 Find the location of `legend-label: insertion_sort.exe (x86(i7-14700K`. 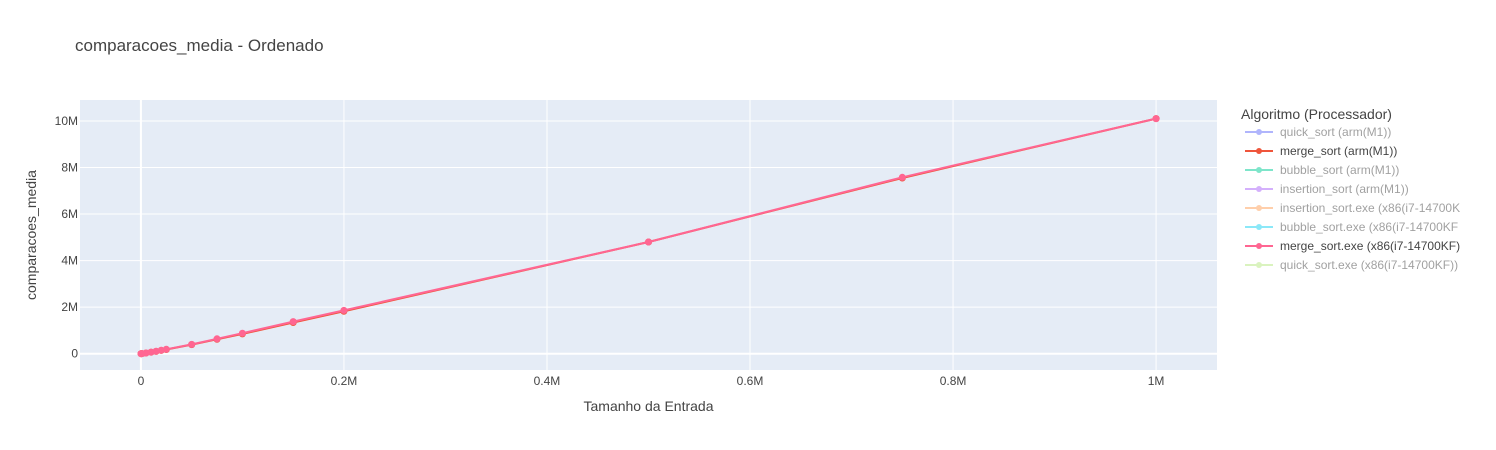

legend-label: insertion_sort.exe (x86(i7-14700K is located at coordinates (1370, 208).